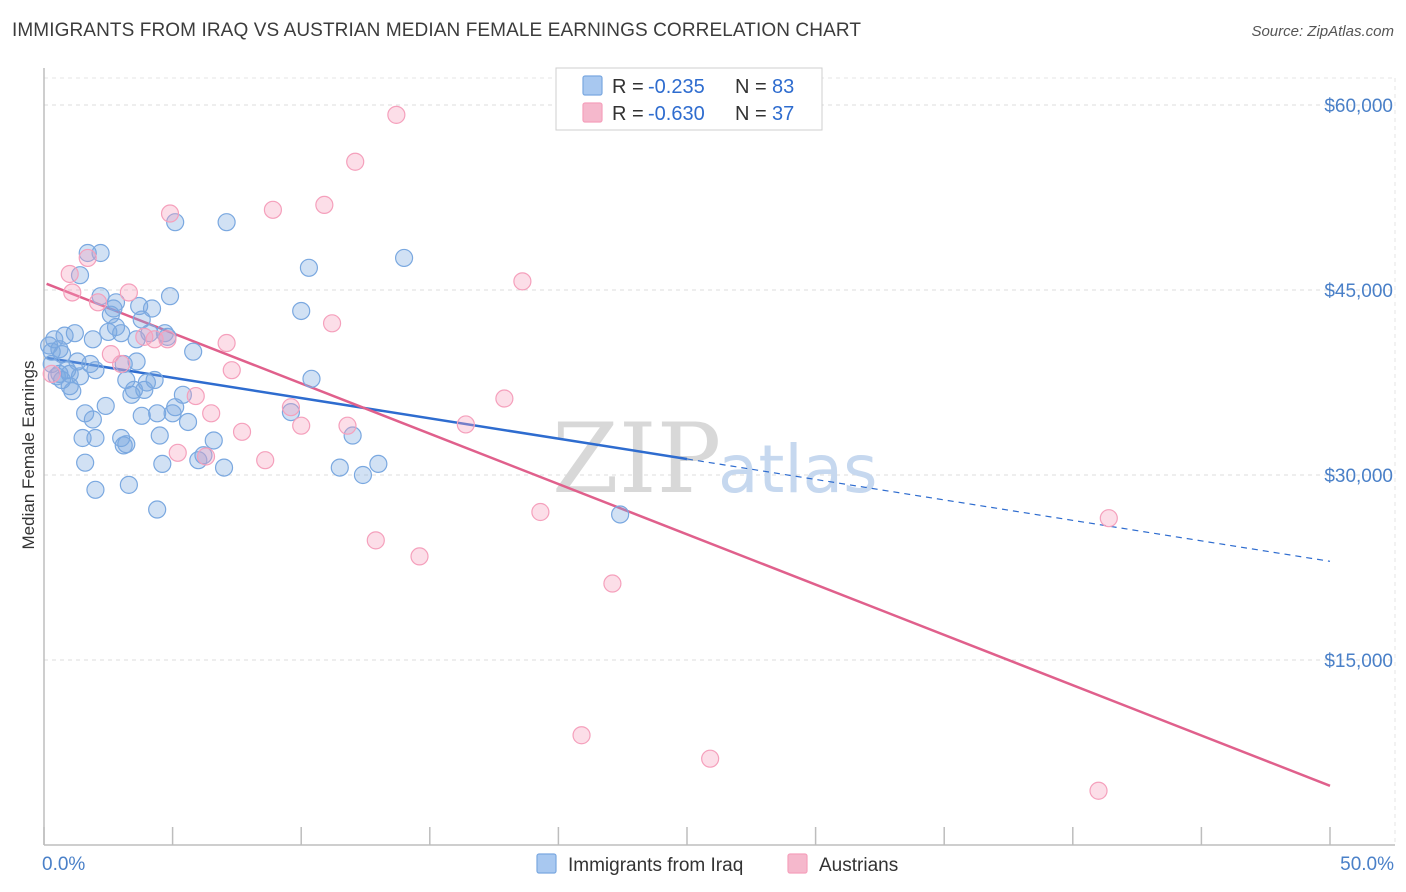 The image size is (1406, 892). What do you see at coordinates (28, 455) in the screenshot?
I see `y-axis-label: Median Female Earnings` at bounding box center [28, 455].